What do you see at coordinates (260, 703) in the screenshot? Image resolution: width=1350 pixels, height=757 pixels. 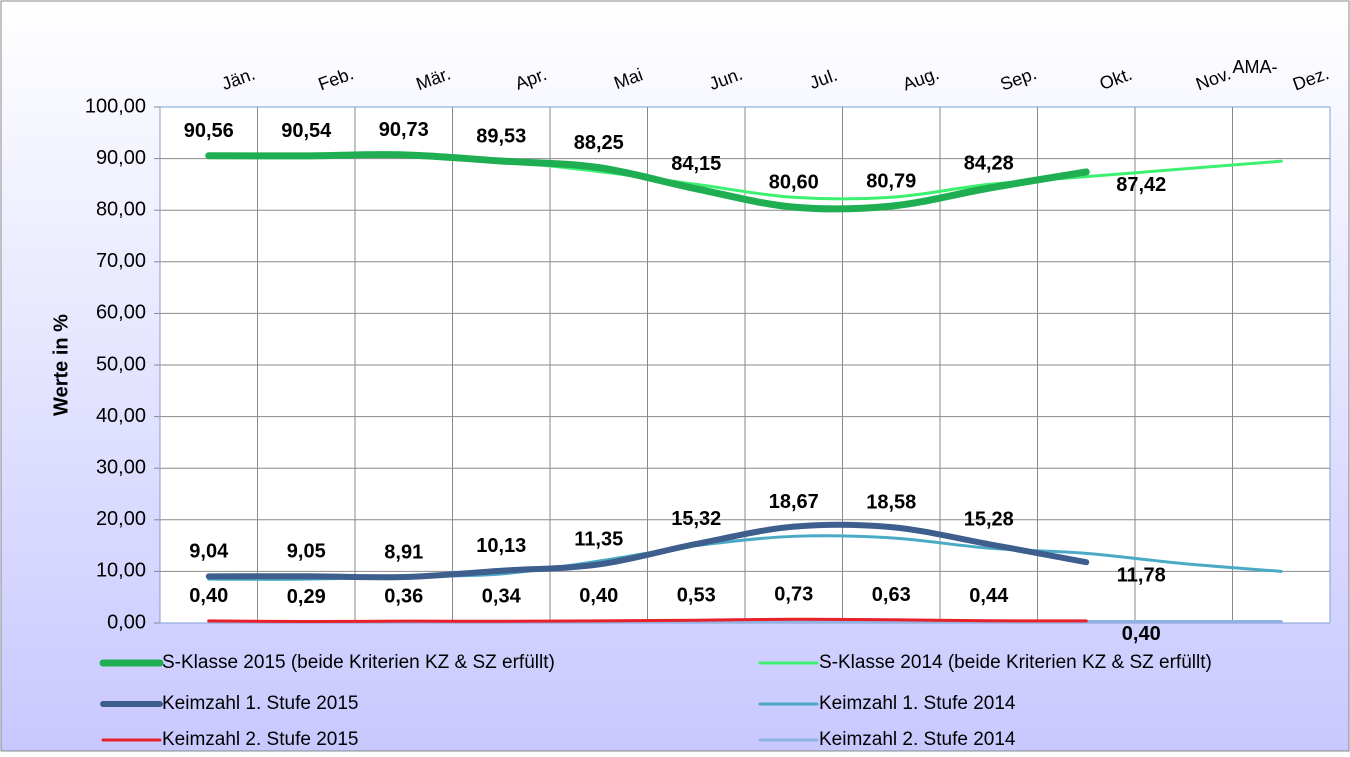 I see `legend-label: Keimzahl 1. Stufe 2015` at bounding box center [260, 703].